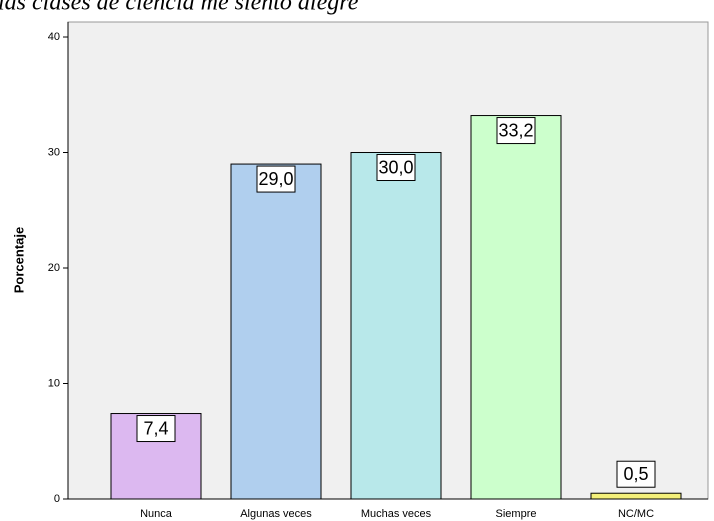 This screenshot has width=714, height=521. What do you see at coordinates (396, 514) in the screenshot?
I see `x-tick-label: Muchas veces` at bounding box center [396, 514].